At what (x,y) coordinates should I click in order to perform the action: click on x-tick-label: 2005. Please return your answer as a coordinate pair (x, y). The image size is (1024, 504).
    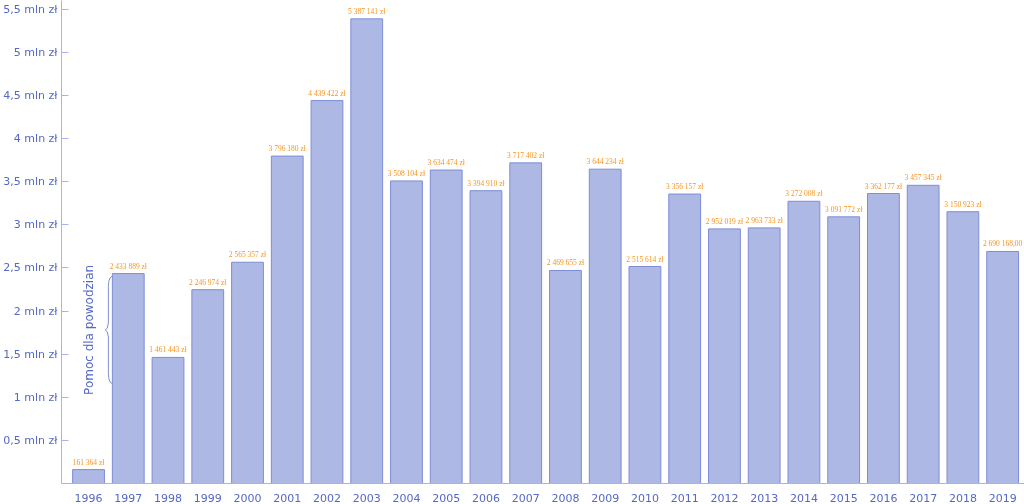
    Looking at the image, I should click on (446, 497).